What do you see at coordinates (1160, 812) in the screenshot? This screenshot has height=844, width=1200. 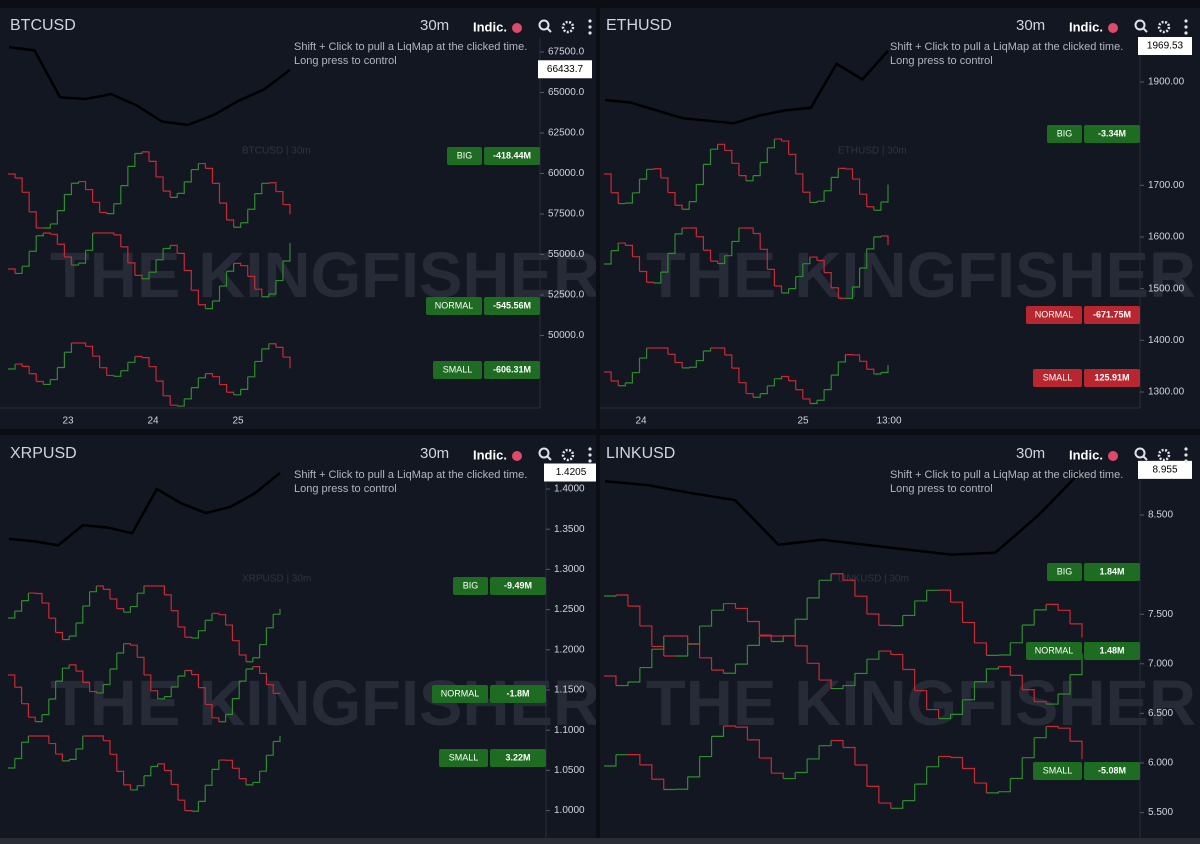 I see `y-tick-label: 5.500` at bounding box center [1160, 812].